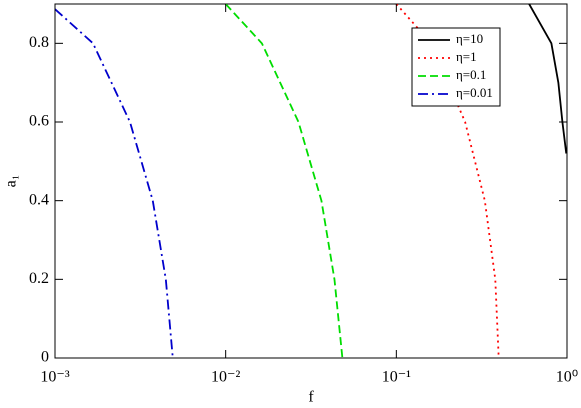 The height and width of the screenshot is (408, 581). Describe the element at coordinates (54, 377) in the screenshot. I see `x-tick-label: 10⁻³` at that location.